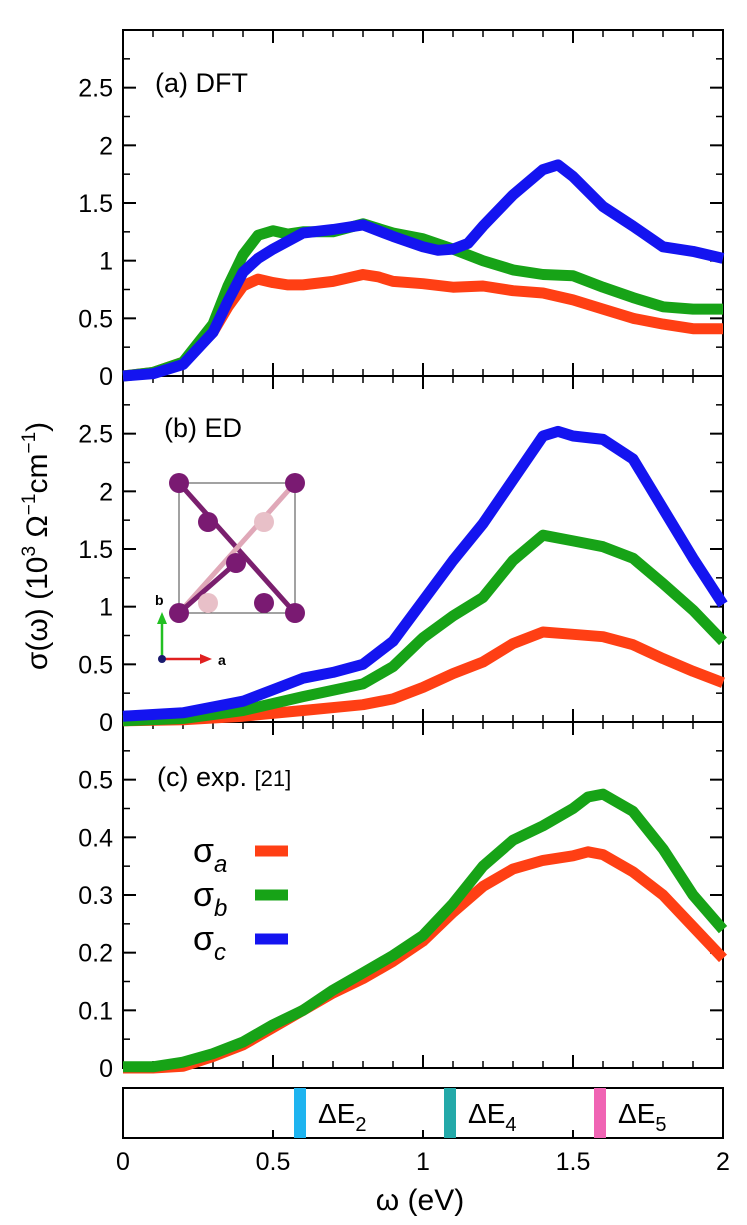  I want to click on y-tick-label: 0.4, so click(95, 838).